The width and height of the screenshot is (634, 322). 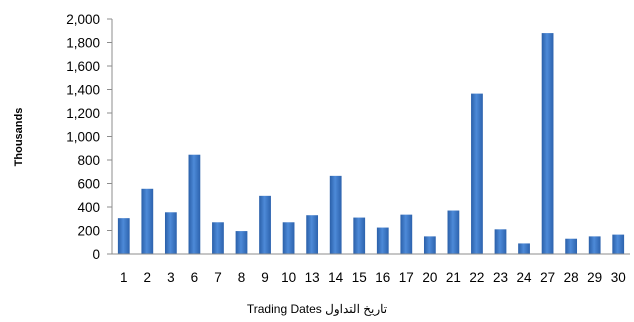 I want to click on x-tick-label: 10, so click(x=288, y=277).